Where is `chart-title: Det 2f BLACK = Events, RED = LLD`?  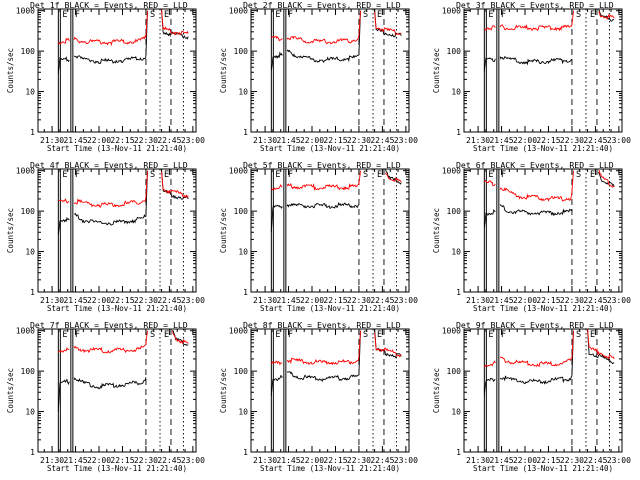 chart-title: Det 2f BLACK = Events, RED = LLD is located at coordinates (322, 5).